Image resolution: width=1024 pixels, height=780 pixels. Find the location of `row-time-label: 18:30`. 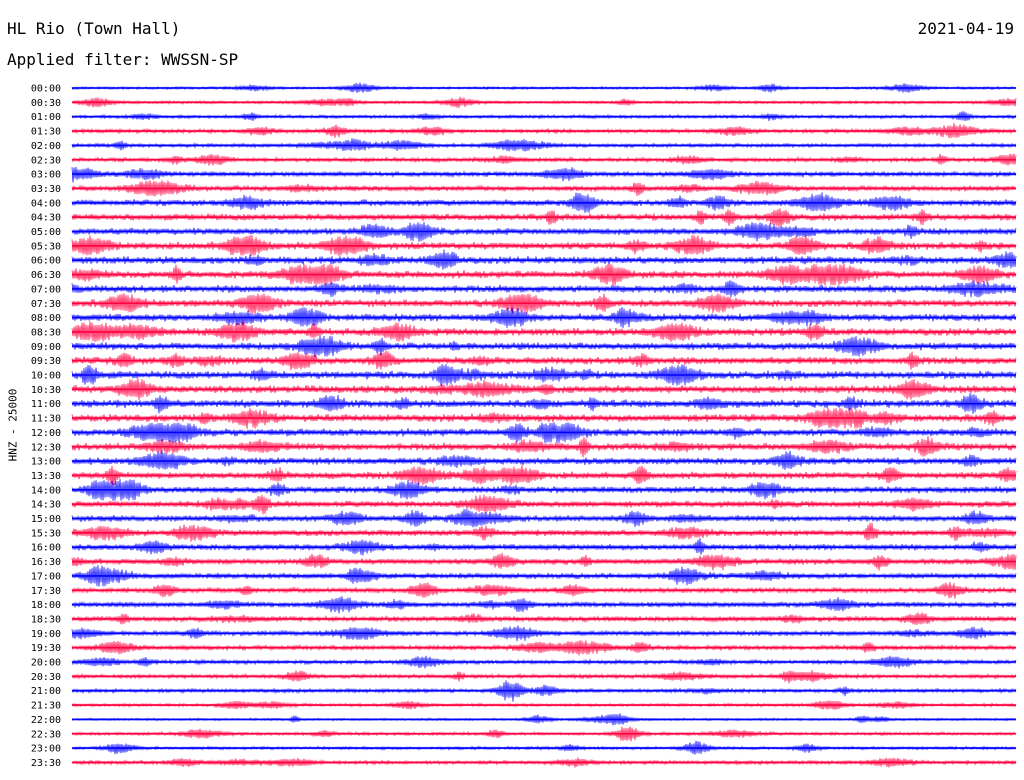

row-time-label: 18:30 is located at coordinates (46, 619).